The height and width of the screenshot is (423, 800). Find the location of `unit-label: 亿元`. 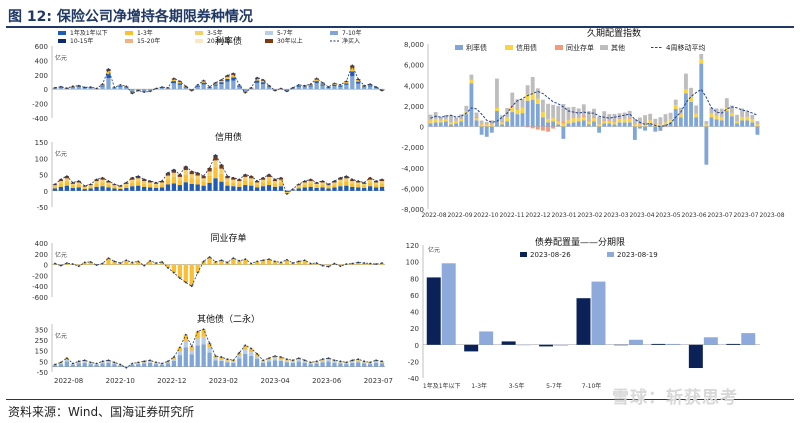

unit-label: 亿元 is located at coordinates (434, 250).